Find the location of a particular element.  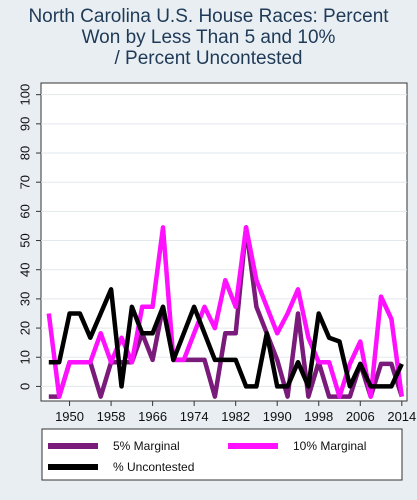

x-tick-label: 2006 is located at coordinates (360, 416).